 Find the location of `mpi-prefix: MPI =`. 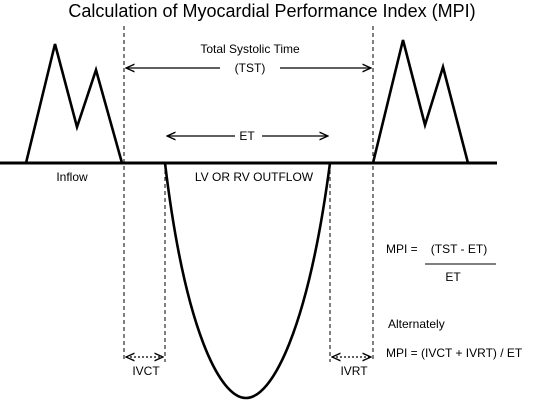

mpi-prefix: MPI = is located at coordinates (402, 249).